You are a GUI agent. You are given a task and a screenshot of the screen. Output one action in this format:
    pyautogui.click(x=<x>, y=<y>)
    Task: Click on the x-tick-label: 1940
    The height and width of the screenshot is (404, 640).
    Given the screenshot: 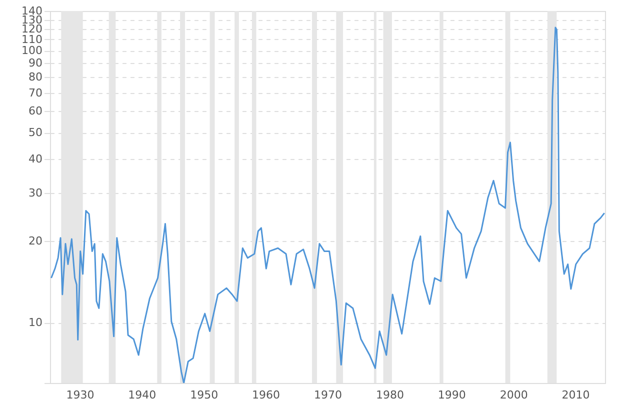 What is the action you would take?
    pyautogui.click(x=142, y=395)
    